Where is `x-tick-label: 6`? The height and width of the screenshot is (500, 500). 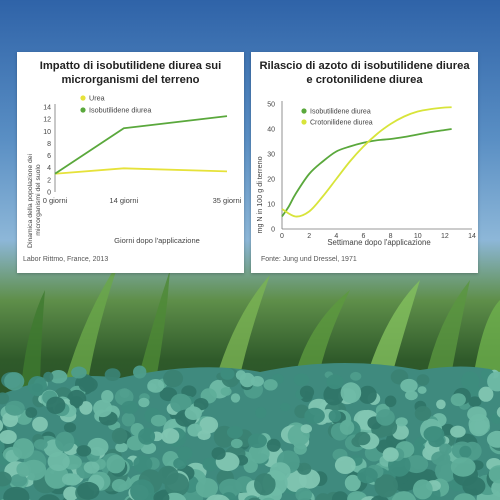
x-tick-label: 6 is located at coordinates (363, 236).